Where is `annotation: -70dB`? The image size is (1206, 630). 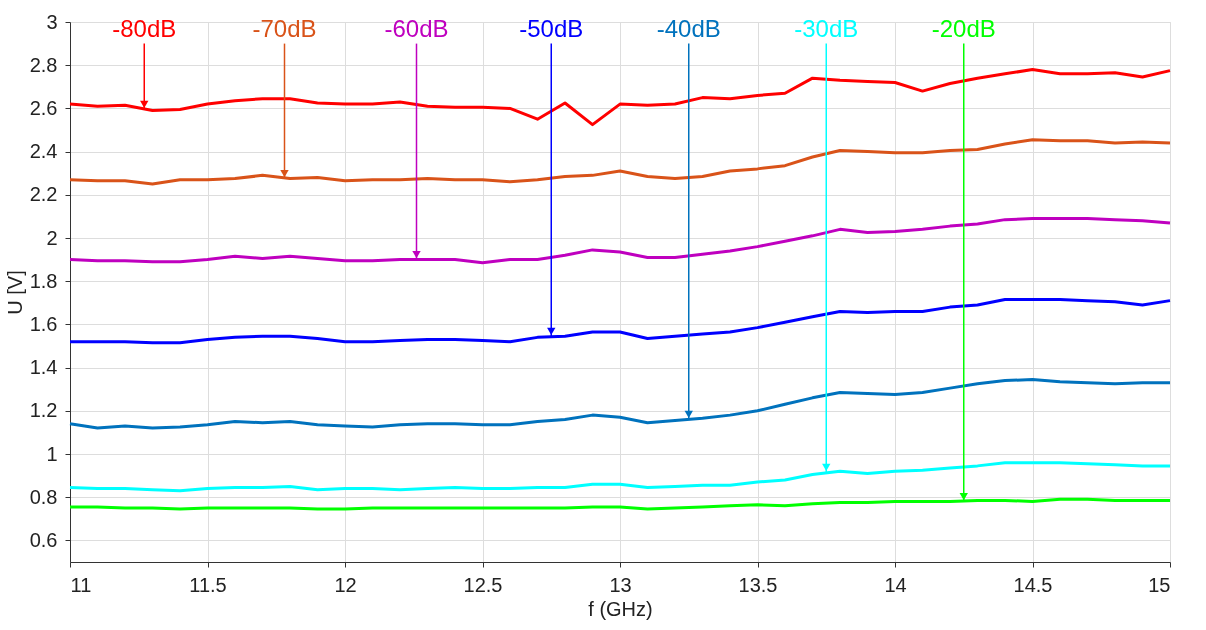 annotation: -70dB is located at coordinates (284, 28).